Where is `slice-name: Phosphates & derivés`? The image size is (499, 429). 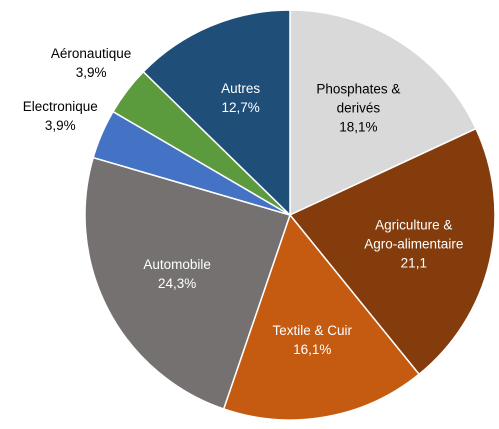 slice-name: Phosphates & derivés is located at coordinates (358, 98).